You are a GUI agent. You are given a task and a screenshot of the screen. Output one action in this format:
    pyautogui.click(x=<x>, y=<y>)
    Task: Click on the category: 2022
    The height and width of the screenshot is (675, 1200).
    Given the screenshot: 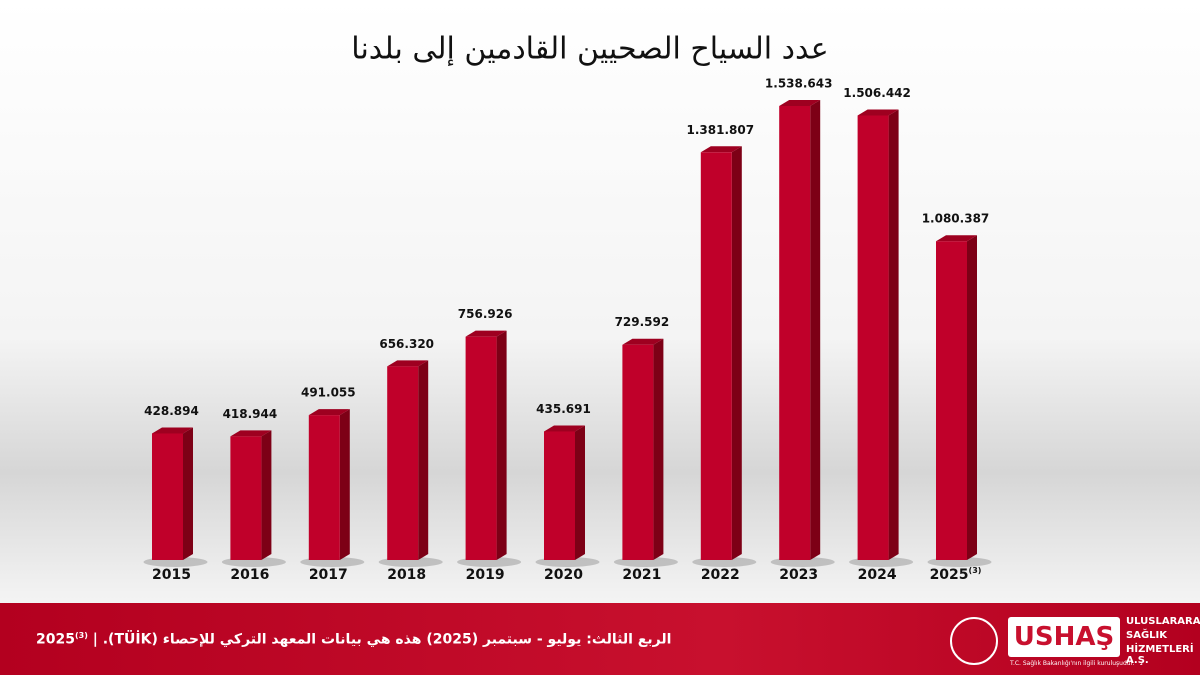 What is the action you would take?
    pyautogui.click(x=720, y=575)
    